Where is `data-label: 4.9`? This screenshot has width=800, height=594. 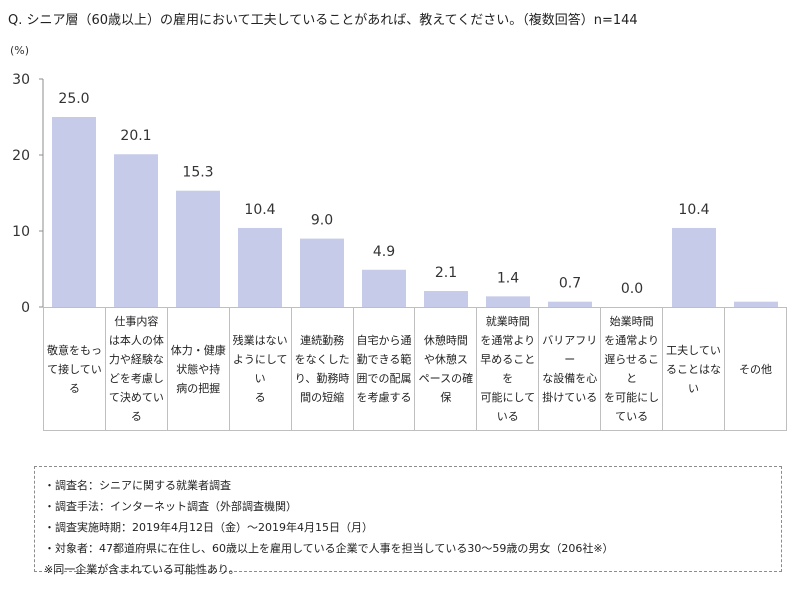
data-label: 4.9 is located at coordinates (384, 252).